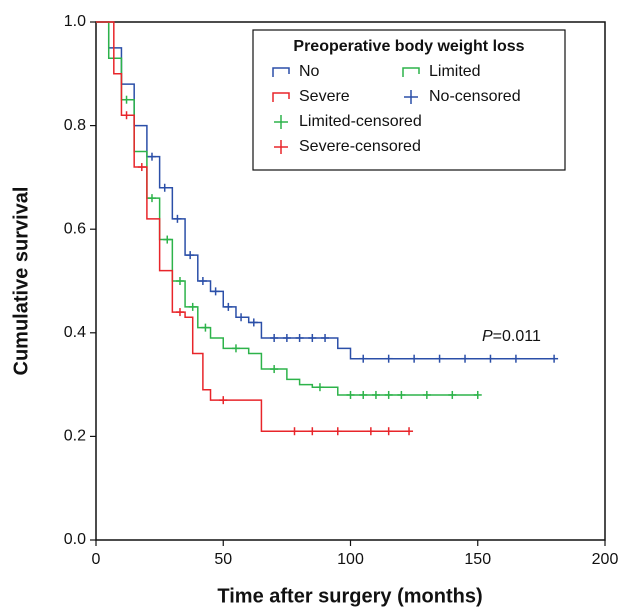 Image resolution: width=636 pixels, height=614 pixels. Describe the element at coordinates (75, 21) in the screenshot. I see `y-tick-label: 1.0` at that location.